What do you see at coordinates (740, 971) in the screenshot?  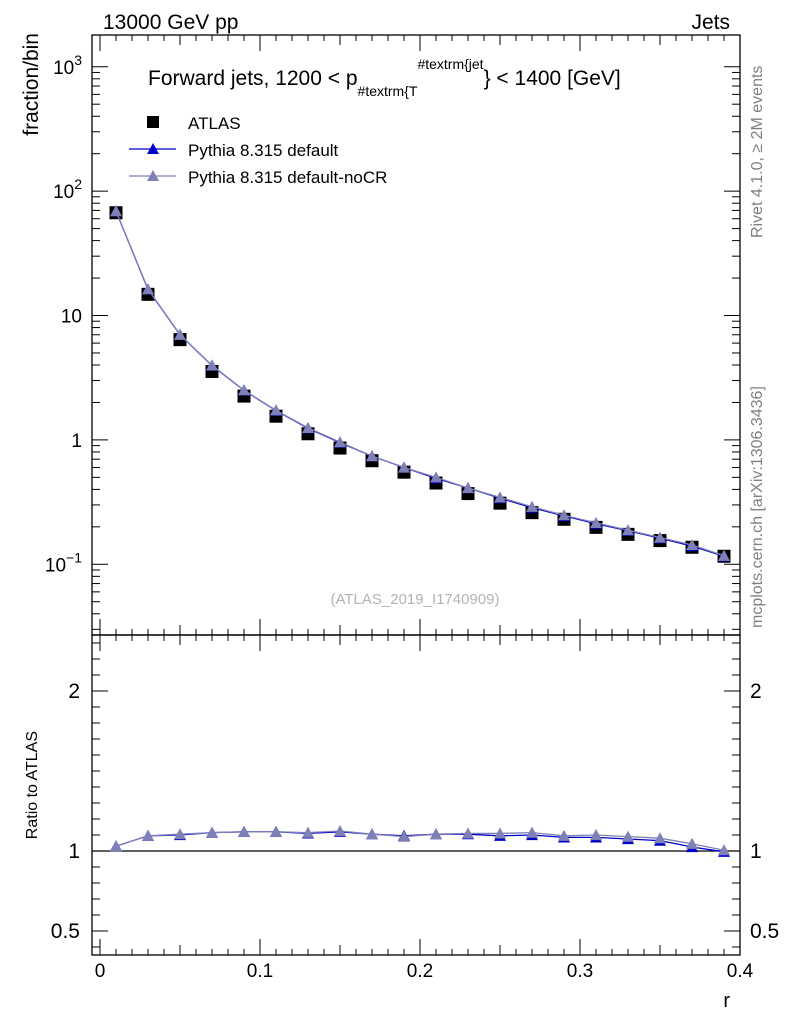 I see `x-tick-label: 0.4` at bounding box center [740, 971].